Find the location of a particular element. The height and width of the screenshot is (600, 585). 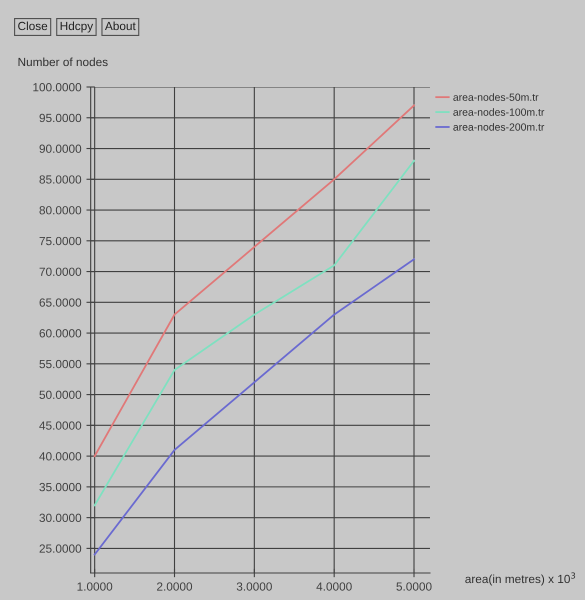

y-tick-label: 25.0000 is located at coordinates (61, 548).